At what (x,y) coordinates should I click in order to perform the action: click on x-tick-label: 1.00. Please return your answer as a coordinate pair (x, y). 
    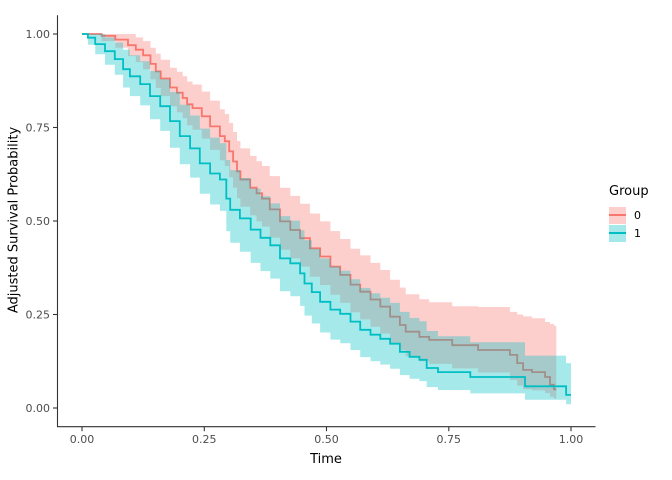
    Looking at the image, I should click on (571, 439).